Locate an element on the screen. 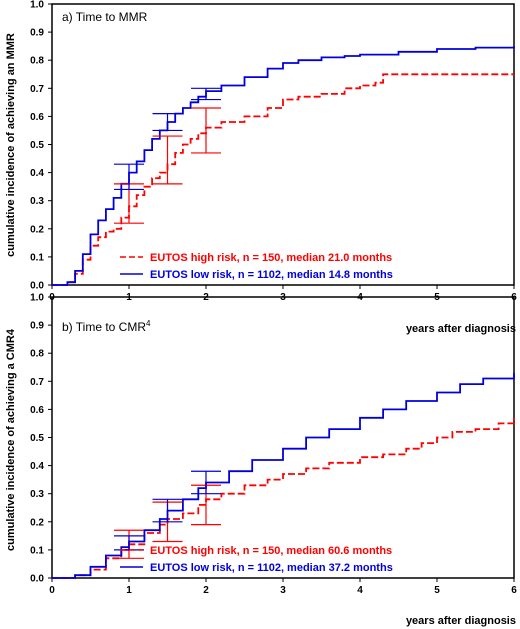 The image size is (520, 629). panel-title: b) Time to CMR4 is located at coordinates (106, 326).